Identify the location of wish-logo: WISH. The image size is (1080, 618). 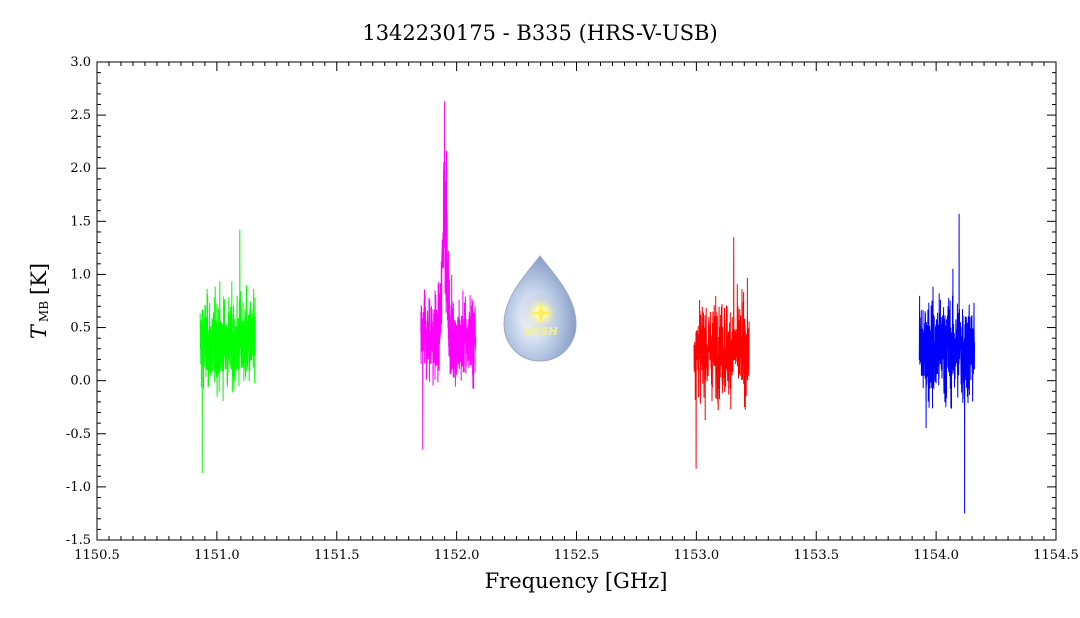
(540, 308).